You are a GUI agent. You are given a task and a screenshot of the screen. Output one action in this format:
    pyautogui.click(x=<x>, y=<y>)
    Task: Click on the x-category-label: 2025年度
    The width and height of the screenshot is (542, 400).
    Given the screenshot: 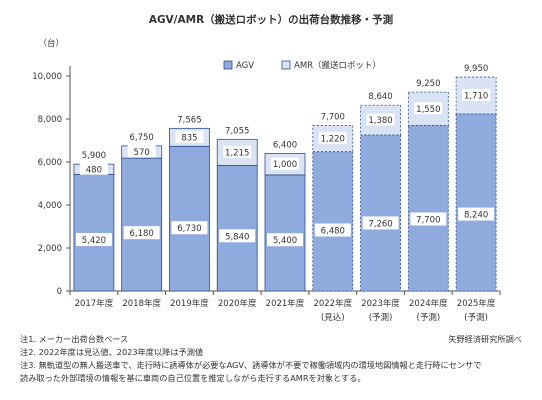 What is the action you would take?
    pyautogui.click(x=476, y=303)
    